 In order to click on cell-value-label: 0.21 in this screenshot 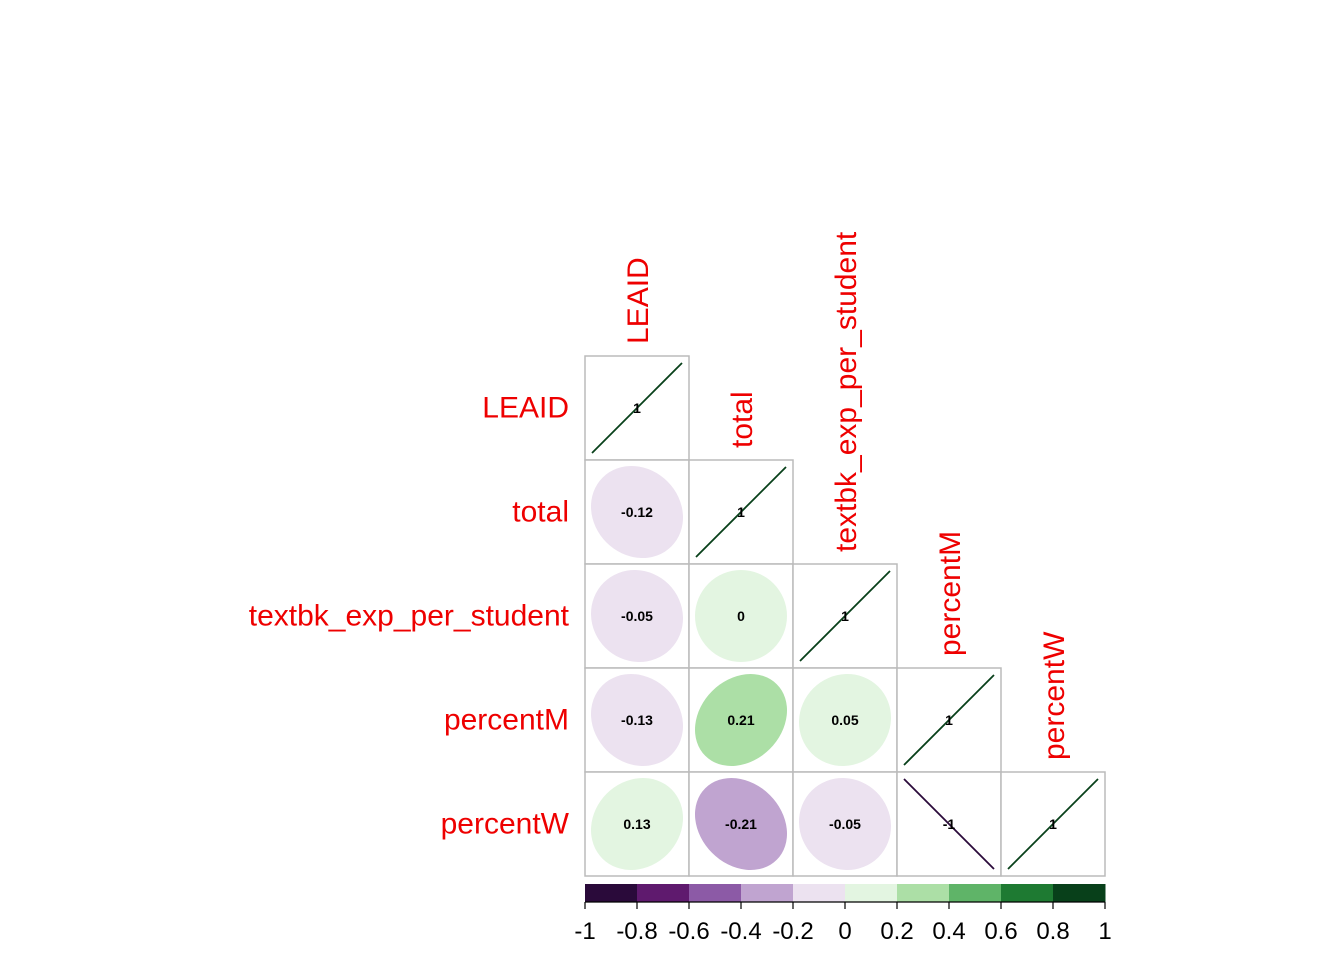, I will do `click(740, 720)`.